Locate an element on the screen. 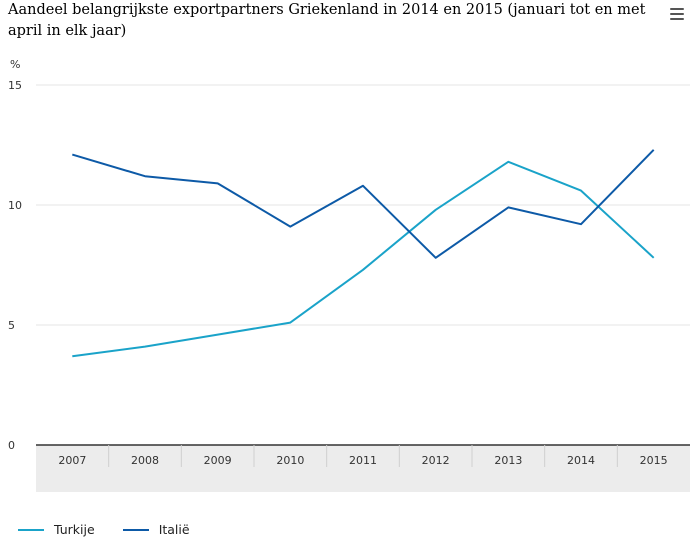  legend-label: Italië is located at coordinates (174, 529).